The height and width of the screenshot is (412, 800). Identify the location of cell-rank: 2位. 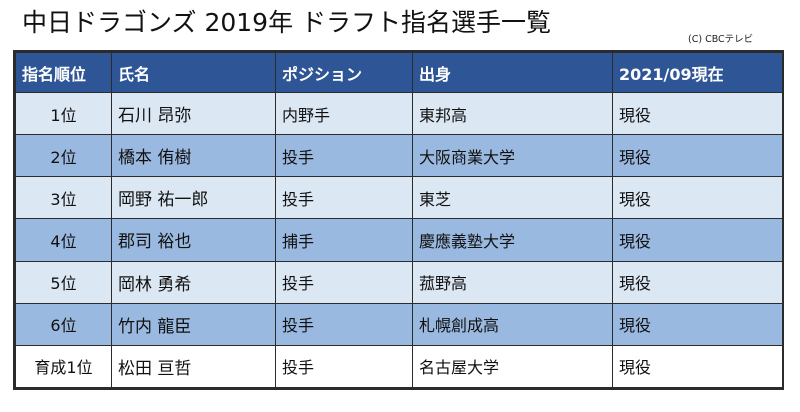
(63, 156).